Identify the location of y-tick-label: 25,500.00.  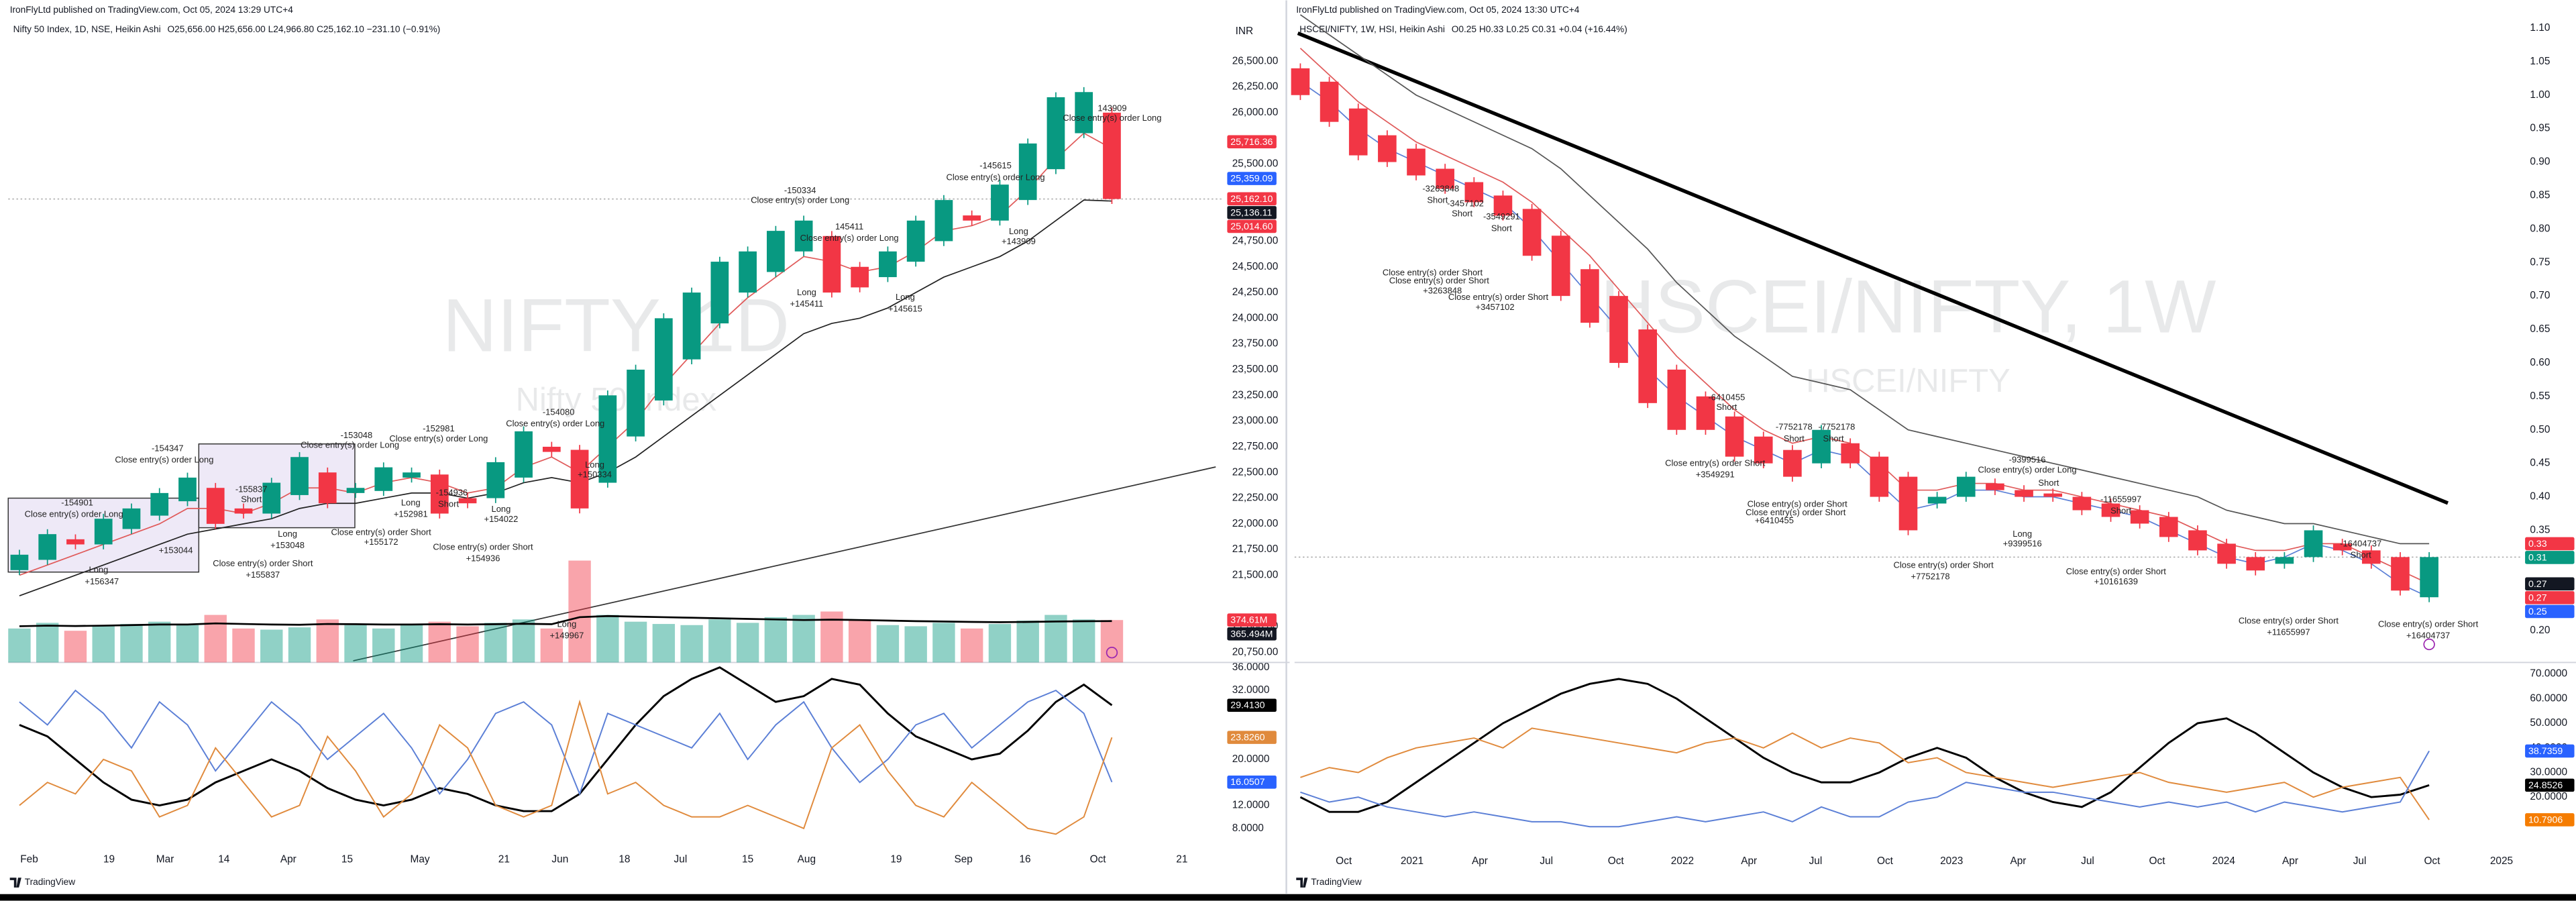
(1255, 164).